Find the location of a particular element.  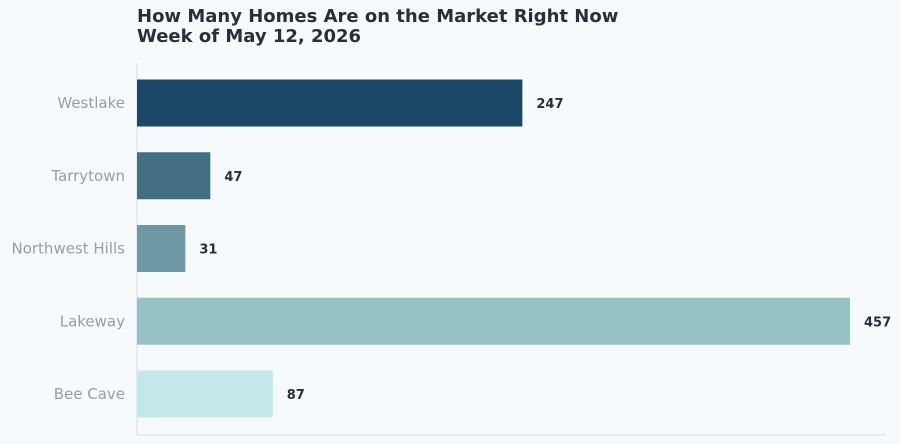

bar-westlake is located at coordinates (330, 103).